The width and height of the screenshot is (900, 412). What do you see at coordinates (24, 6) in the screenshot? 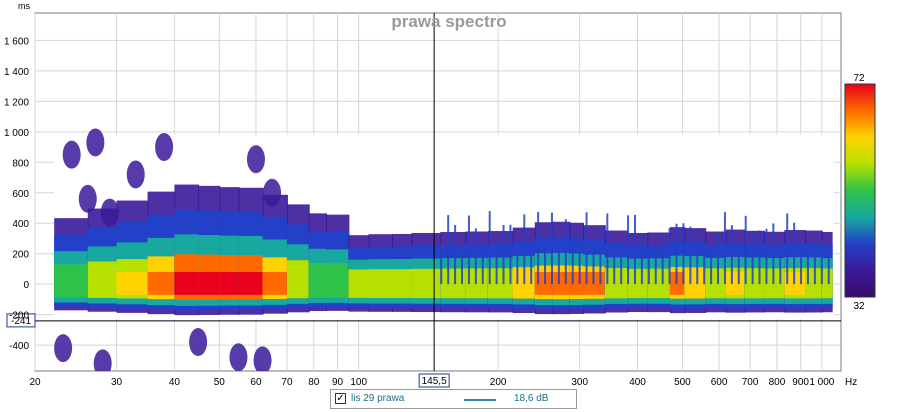
I see `y-axis-unit-label: ms` at bounding box center [24, 6].